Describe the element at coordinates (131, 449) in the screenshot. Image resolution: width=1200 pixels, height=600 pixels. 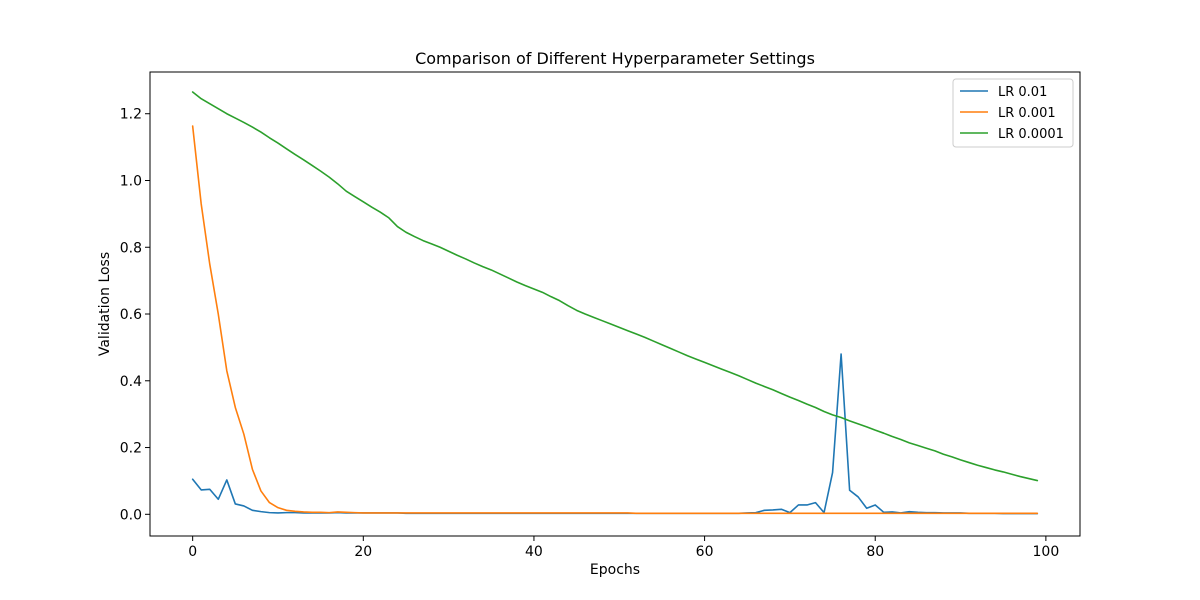
I see `y-tick-label: 0.2` at that location.